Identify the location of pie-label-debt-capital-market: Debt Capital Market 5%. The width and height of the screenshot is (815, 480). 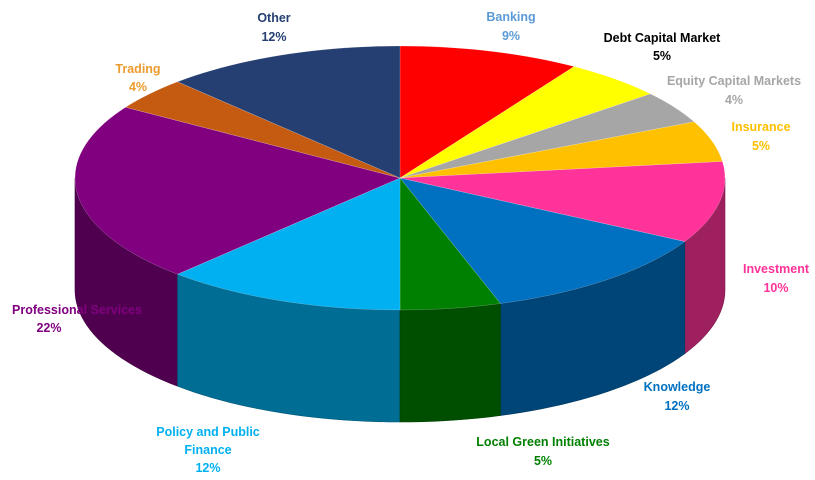
(663, 47).